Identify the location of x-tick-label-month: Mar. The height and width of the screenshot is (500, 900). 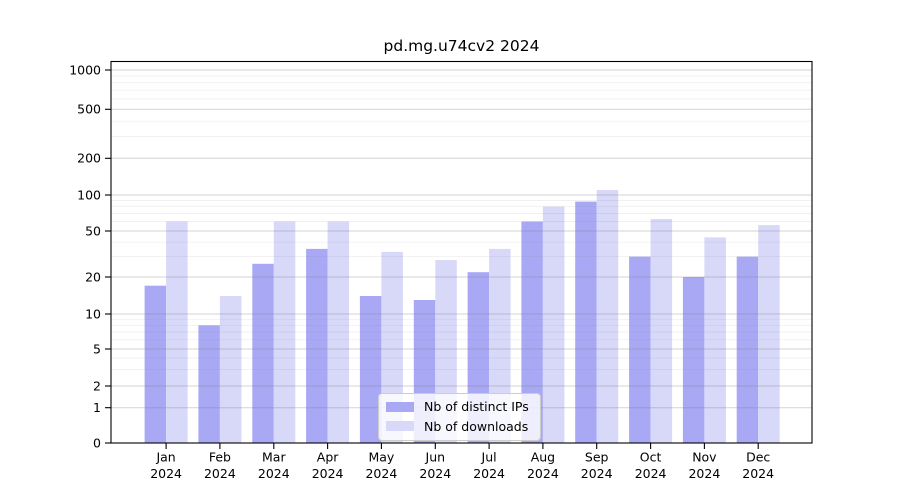
(274, 457).